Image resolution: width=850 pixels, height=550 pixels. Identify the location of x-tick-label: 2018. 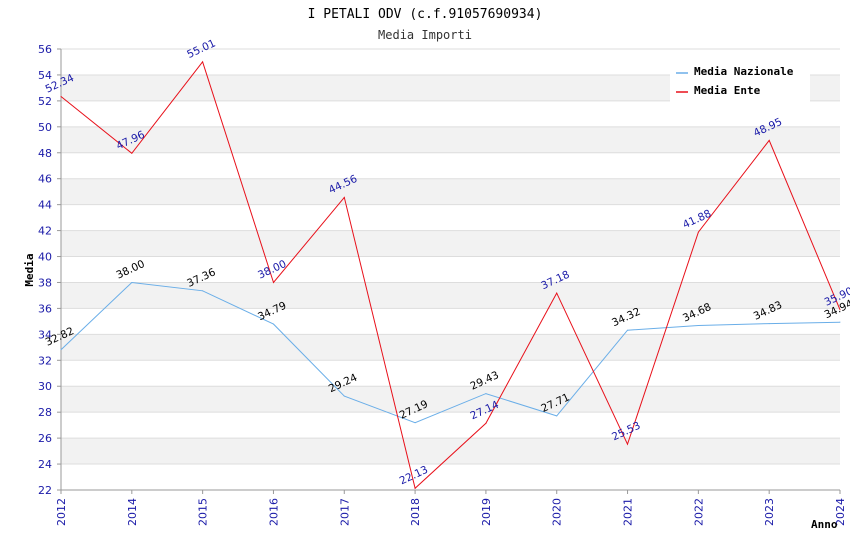
(415, 512).